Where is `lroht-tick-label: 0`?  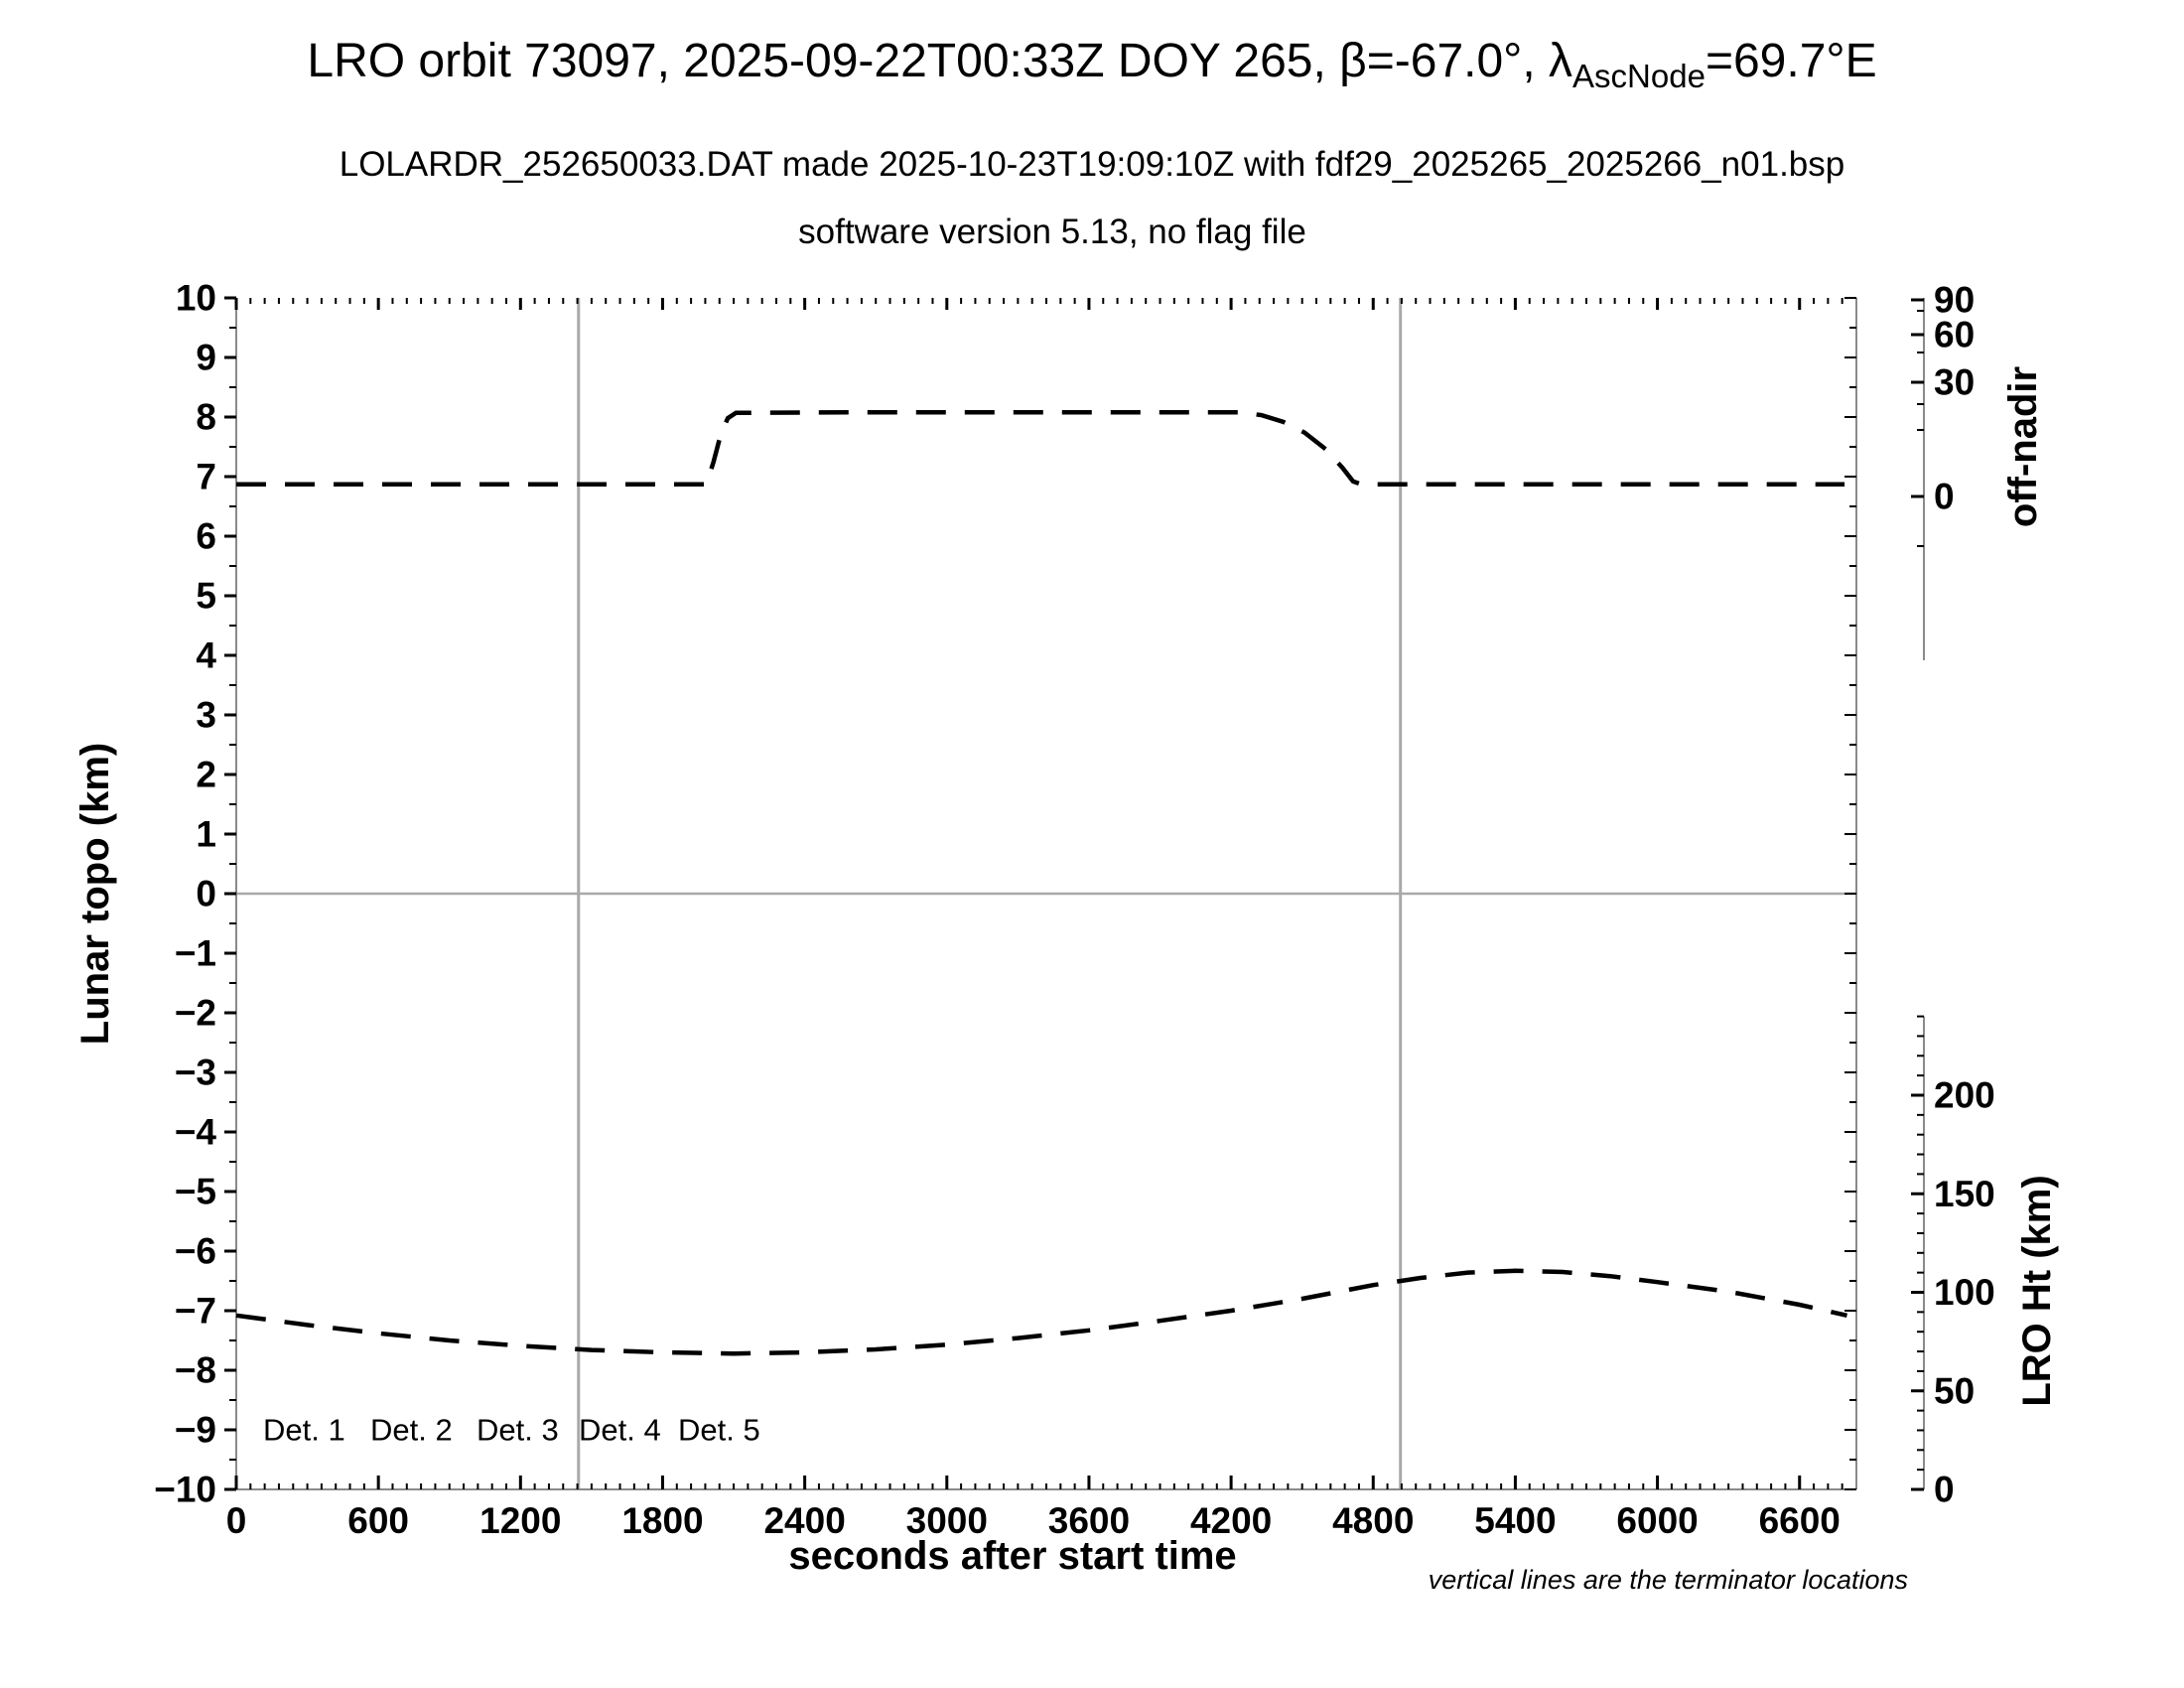 lroht-tick-label: 0 is located at coordinates (1944, 1490).